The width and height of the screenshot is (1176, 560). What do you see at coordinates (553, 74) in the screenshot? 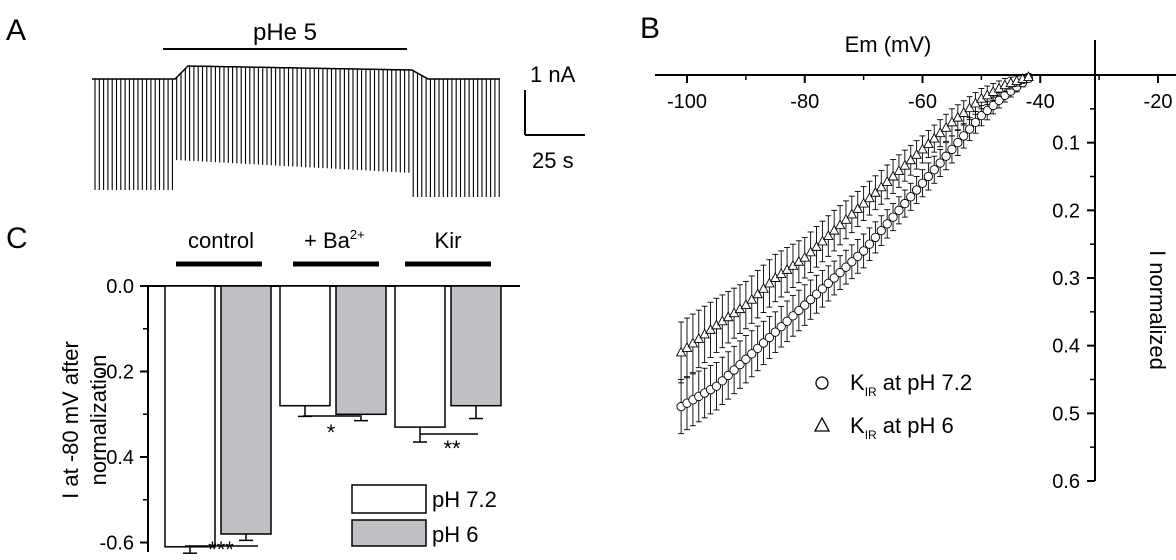
I see `scale-current-label: 1 nA` at bounding box center [553, 74].